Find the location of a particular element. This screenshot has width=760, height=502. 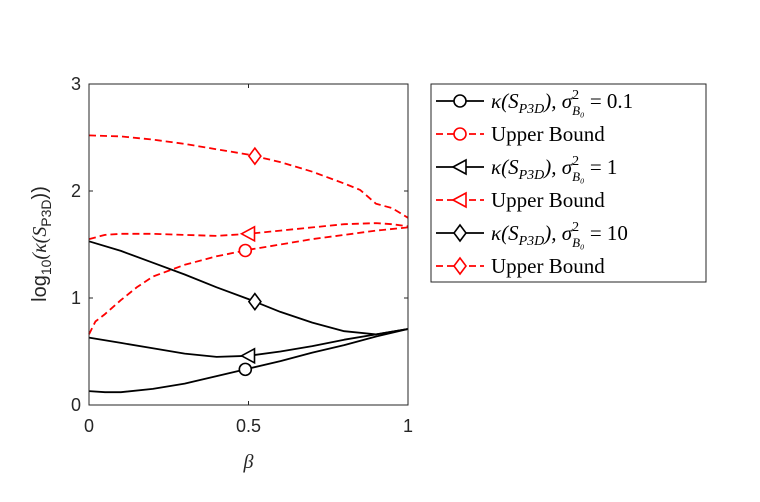

y-axis-label-kappa: (κ(S is located at coordinates (40, 243).